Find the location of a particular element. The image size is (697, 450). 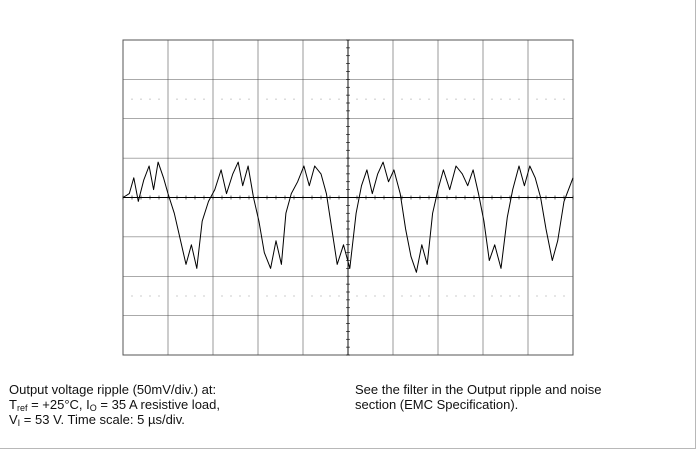

caption-right-line2: section (EMC Specification). is located at coordinates (437, 404).